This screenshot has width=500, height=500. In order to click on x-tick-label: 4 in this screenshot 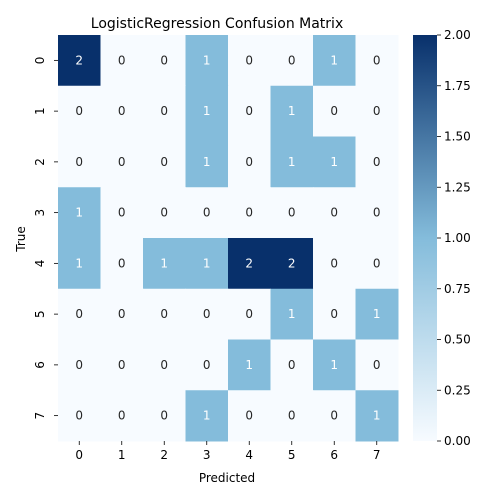, I will do `click(249, 455)`.